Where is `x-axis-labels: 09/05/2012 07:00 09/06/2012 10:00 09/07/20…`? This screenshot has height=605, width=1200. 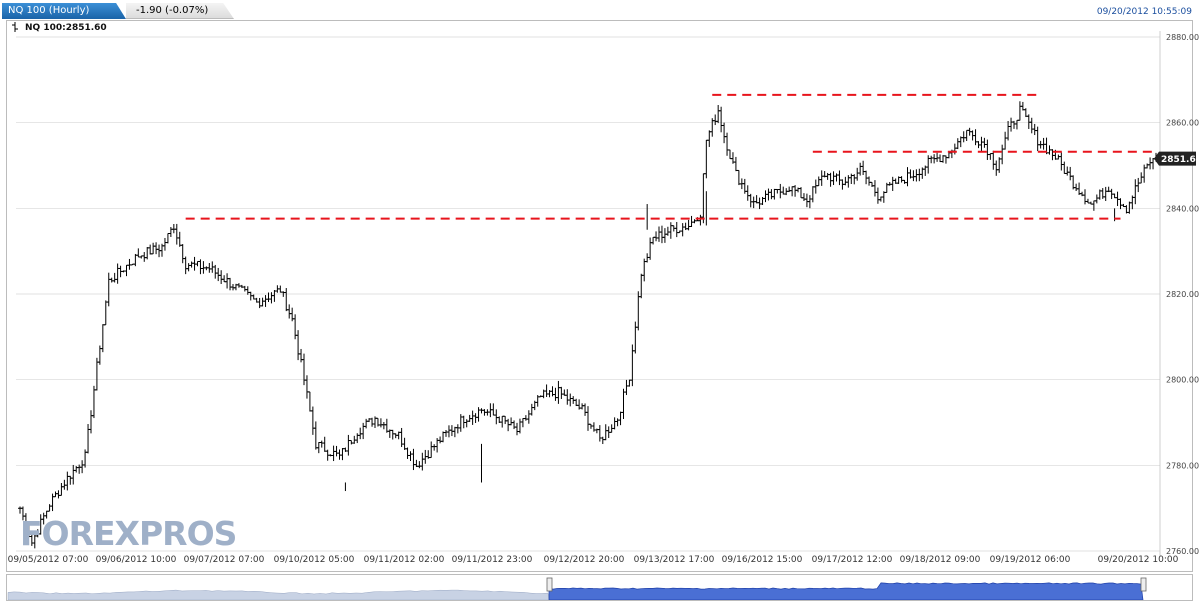 x-axis-labels: 09/05/2012 07:00 09/06/2012 10:00 09/07/20… is located at coordinates (593, 560).